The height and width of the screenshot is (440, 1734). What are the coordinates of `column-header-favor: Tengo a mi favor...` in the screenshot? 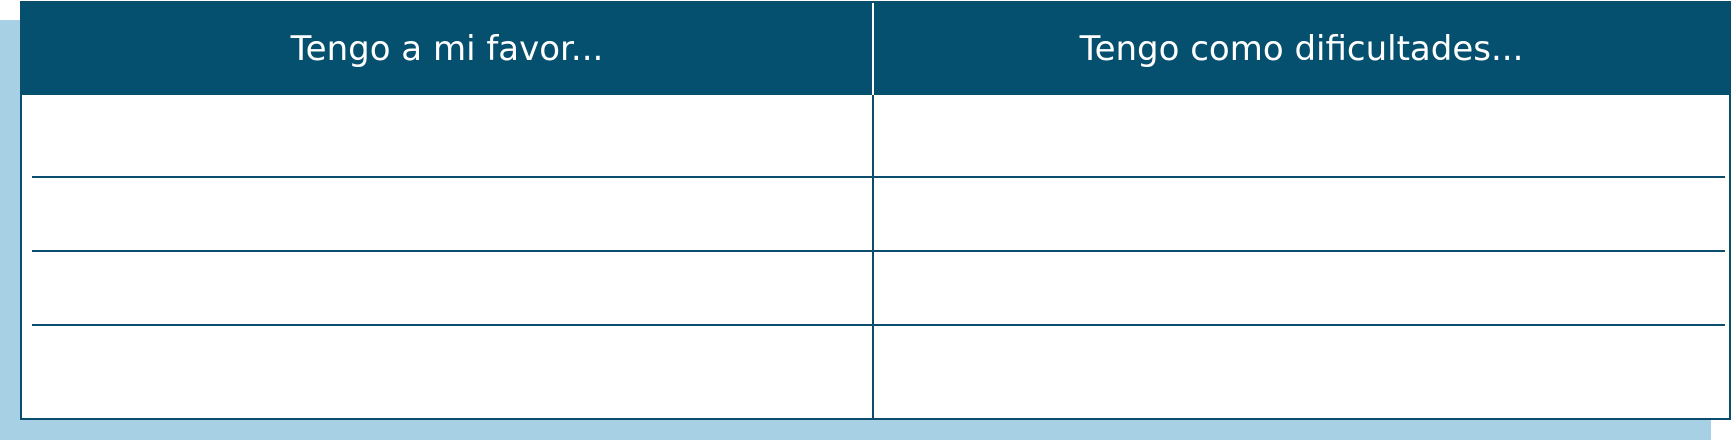 It's located at (448, 49).